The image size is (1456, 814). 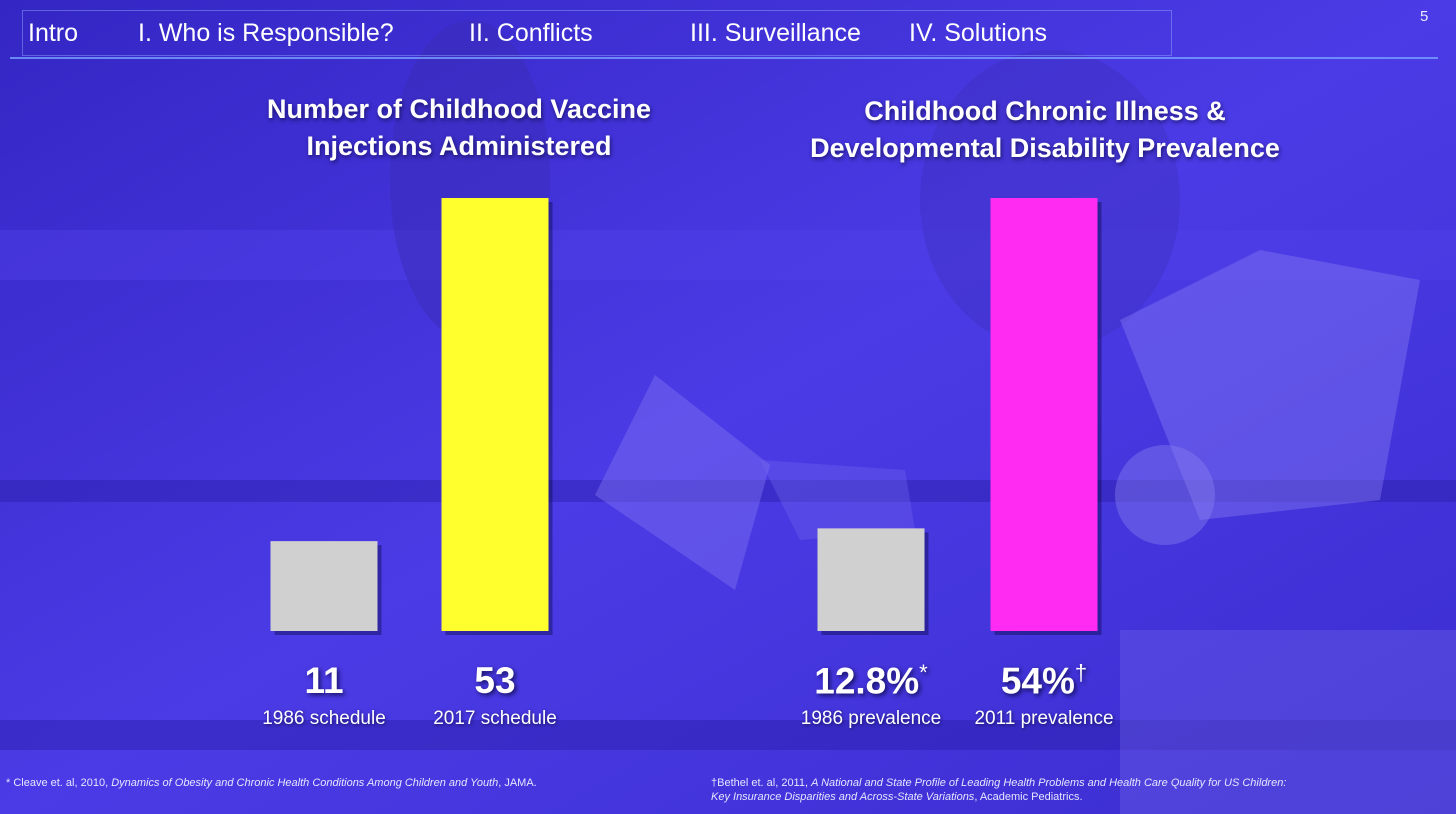 I want to click on header-divider, so click(x=724, y=58).